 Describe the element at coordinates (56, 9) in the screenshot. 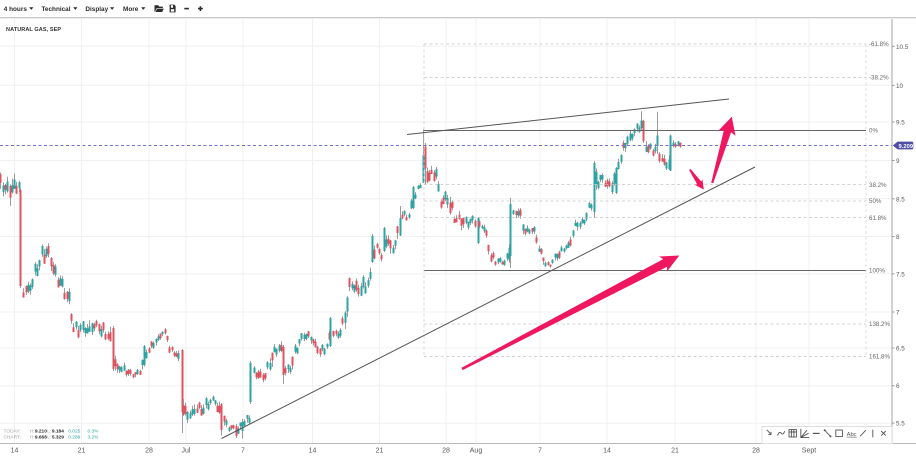

I see `svg-text: Technical` at that location.